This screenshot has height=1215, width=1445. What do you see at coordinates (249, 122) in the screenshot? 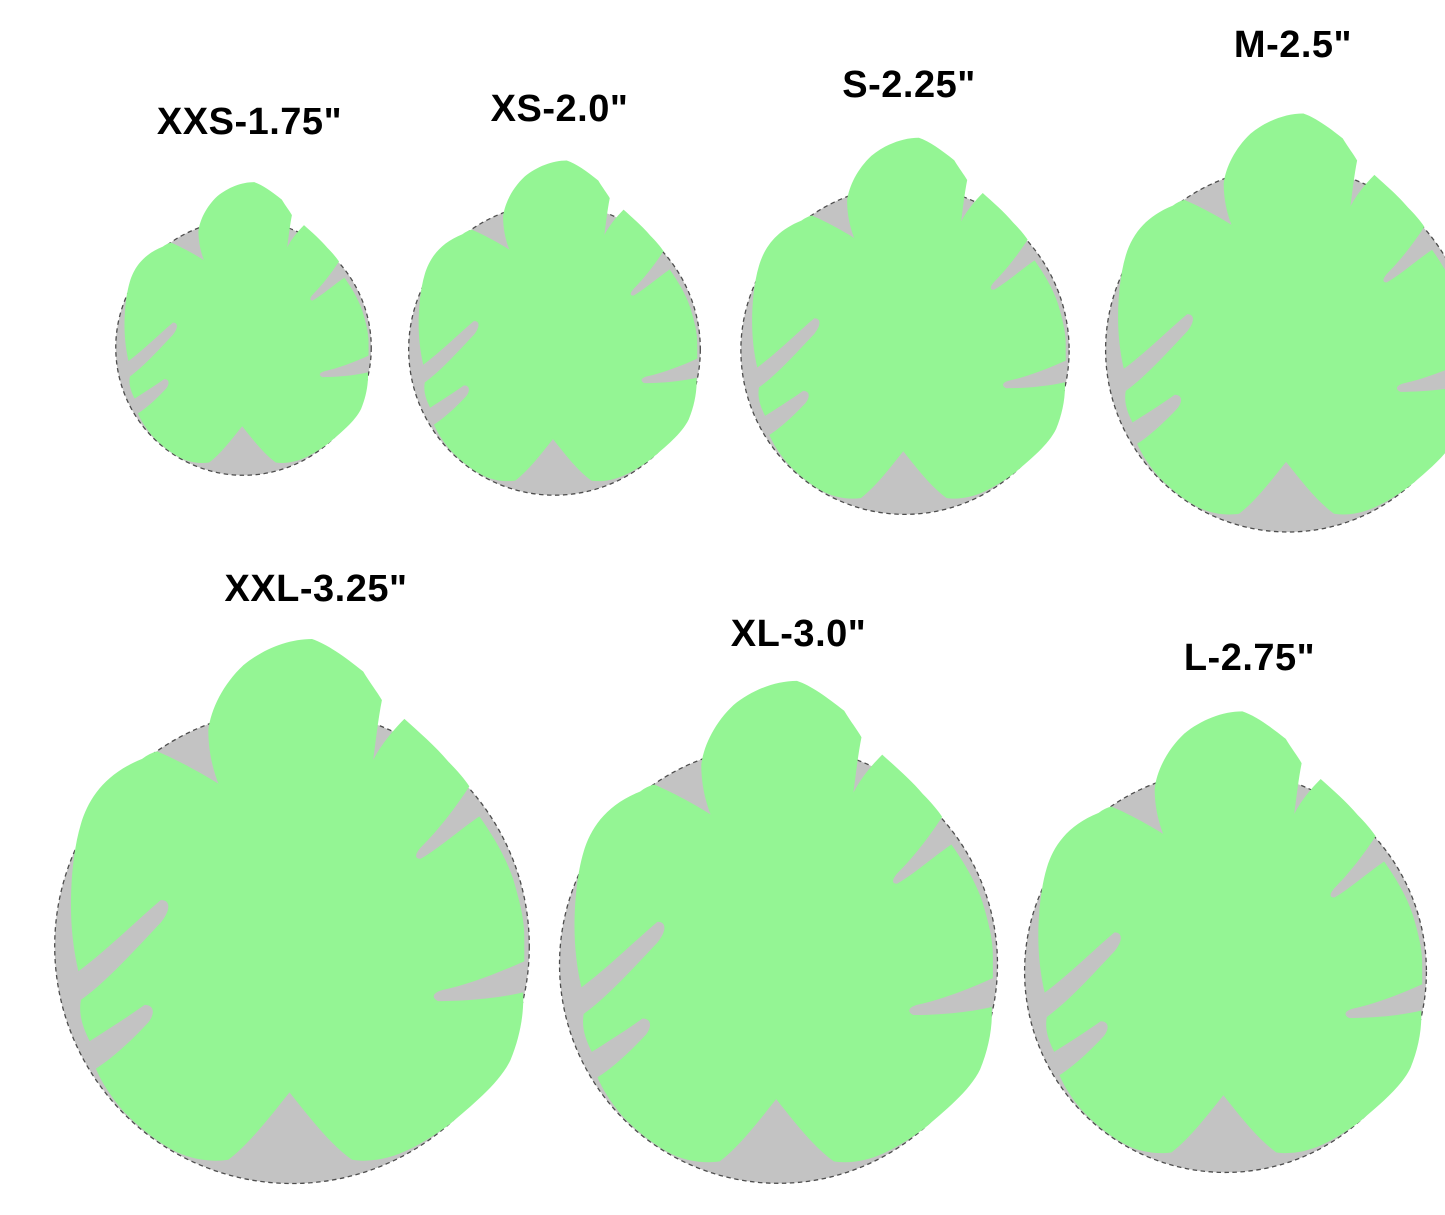
I see `size-label-xxs: XXS-1.75"` at bounding box center [249, 122].